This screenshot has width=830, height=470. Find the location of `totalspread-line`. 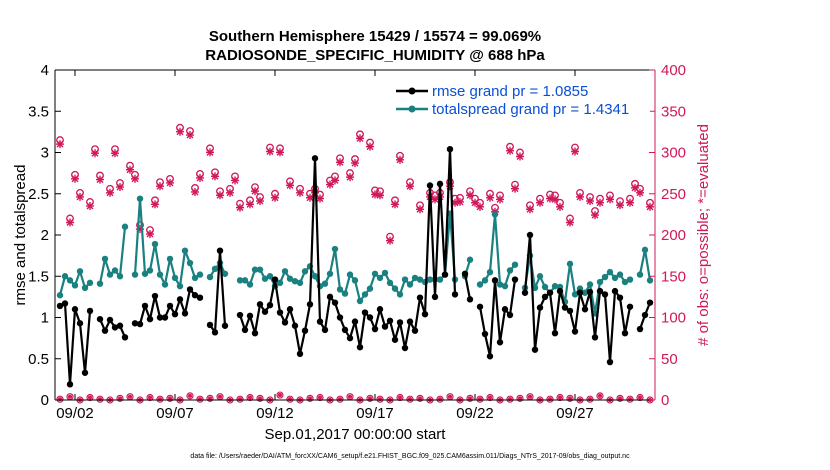

totalspread-line is located at coordinates (112, 255).